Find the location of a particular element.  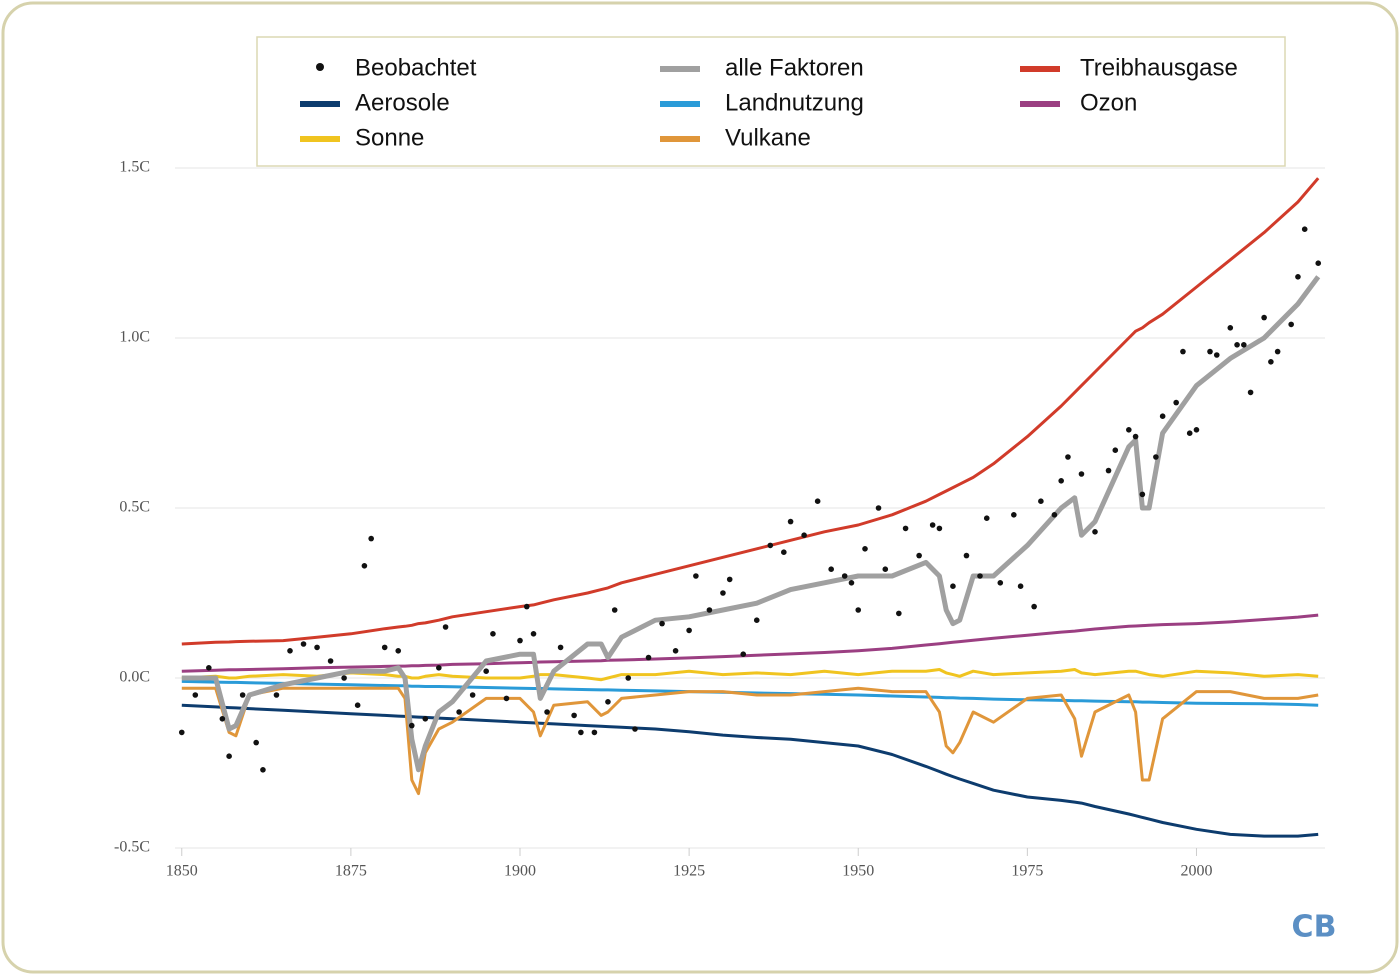

legend-label: Landnutzung is located at coordinates (794, 102).